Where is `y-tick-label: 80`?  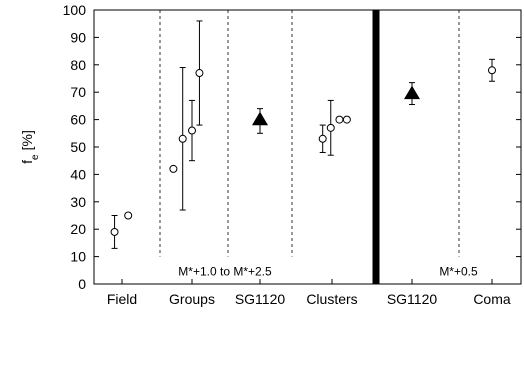 y-tick-label: 80 is located at coordinates (78, 65).